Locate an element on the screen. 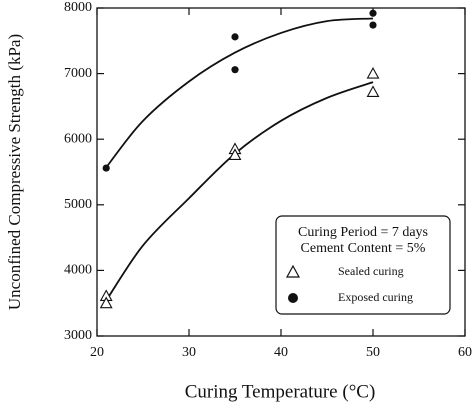 The height and width of the screenshot is (412, 474). y-tick-label: 8000 is located at coordinates (78, 7).